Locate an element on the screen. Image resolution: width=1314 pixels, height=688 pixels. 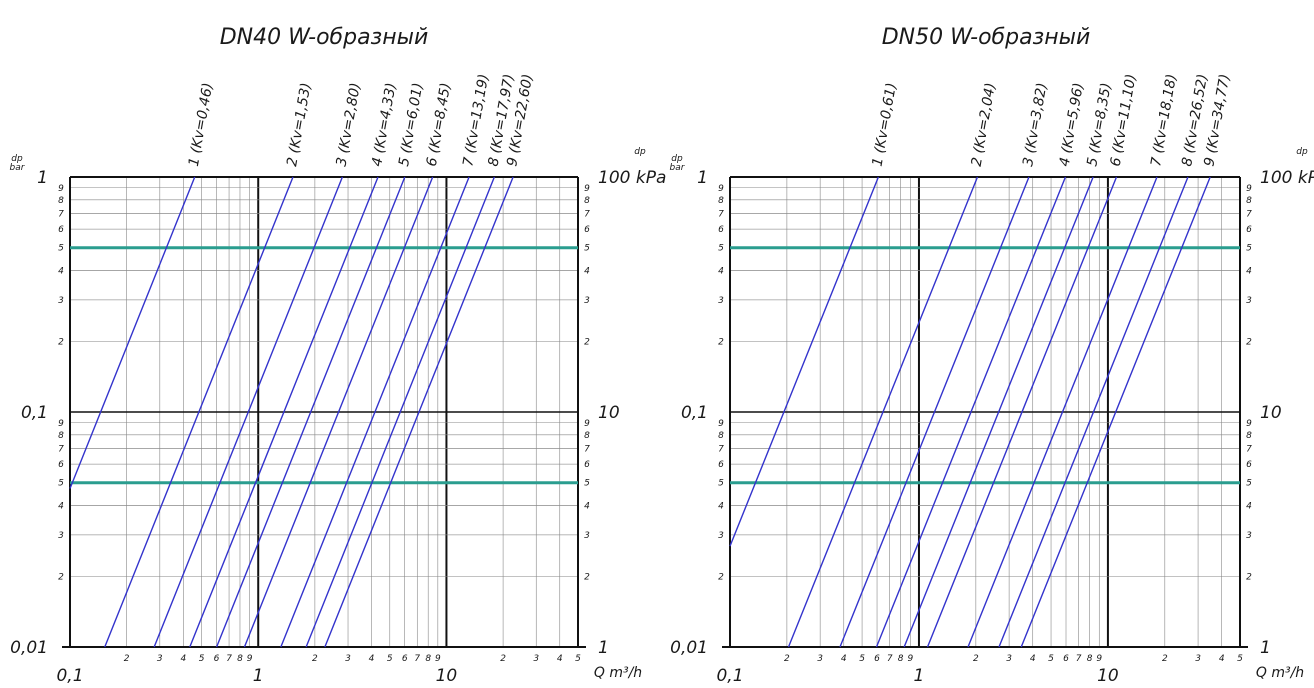
y-right-tick-label: 100 kPa is located at coordinates (1287, 178).